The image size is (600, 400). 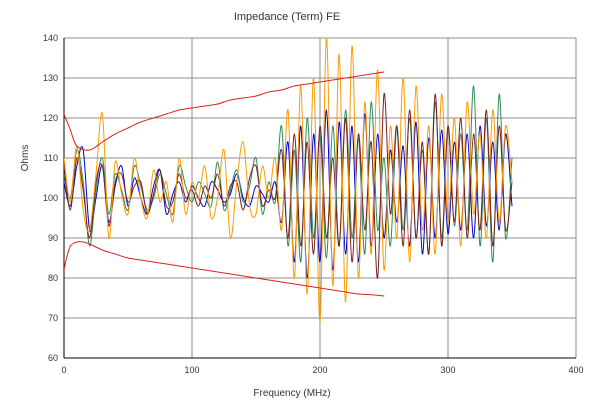 I want to click on x-tick-label-100: 100, so click(x=191, y=370).